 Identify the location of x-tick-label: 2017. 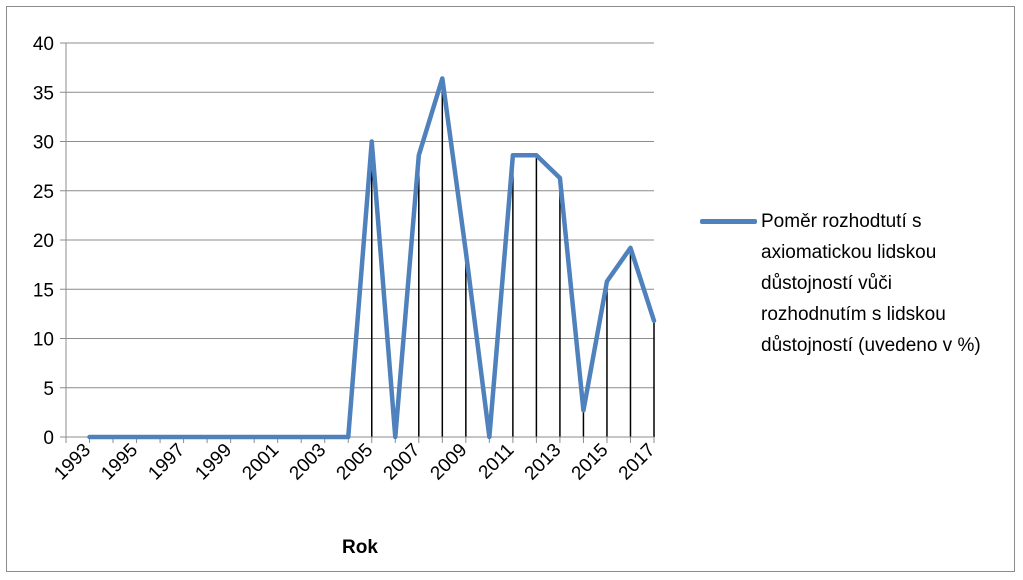
(637, 462).